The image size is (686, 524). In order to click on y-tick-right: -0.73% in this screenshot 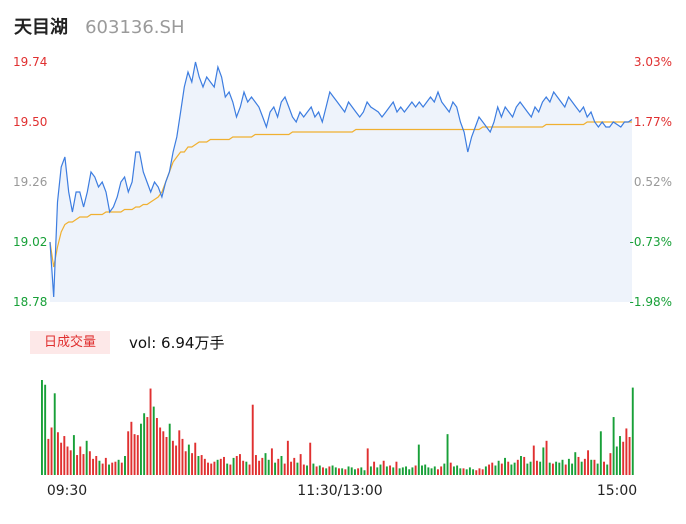, I will do `click(651, 242)`.